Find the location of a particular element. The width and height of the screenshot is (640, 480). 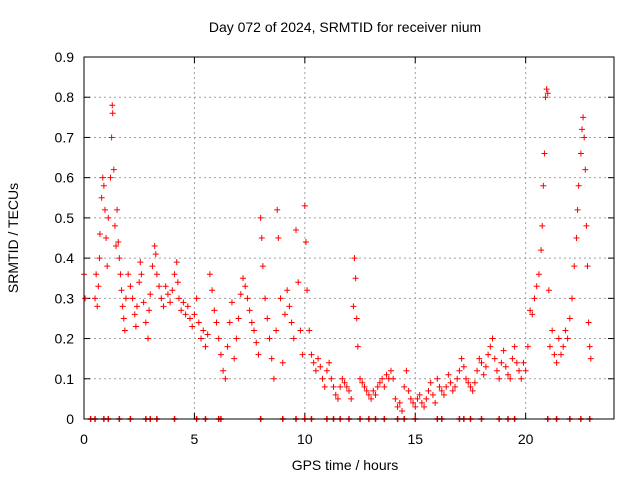

x-tick-label: 0 is located at coordinates (84, 439).